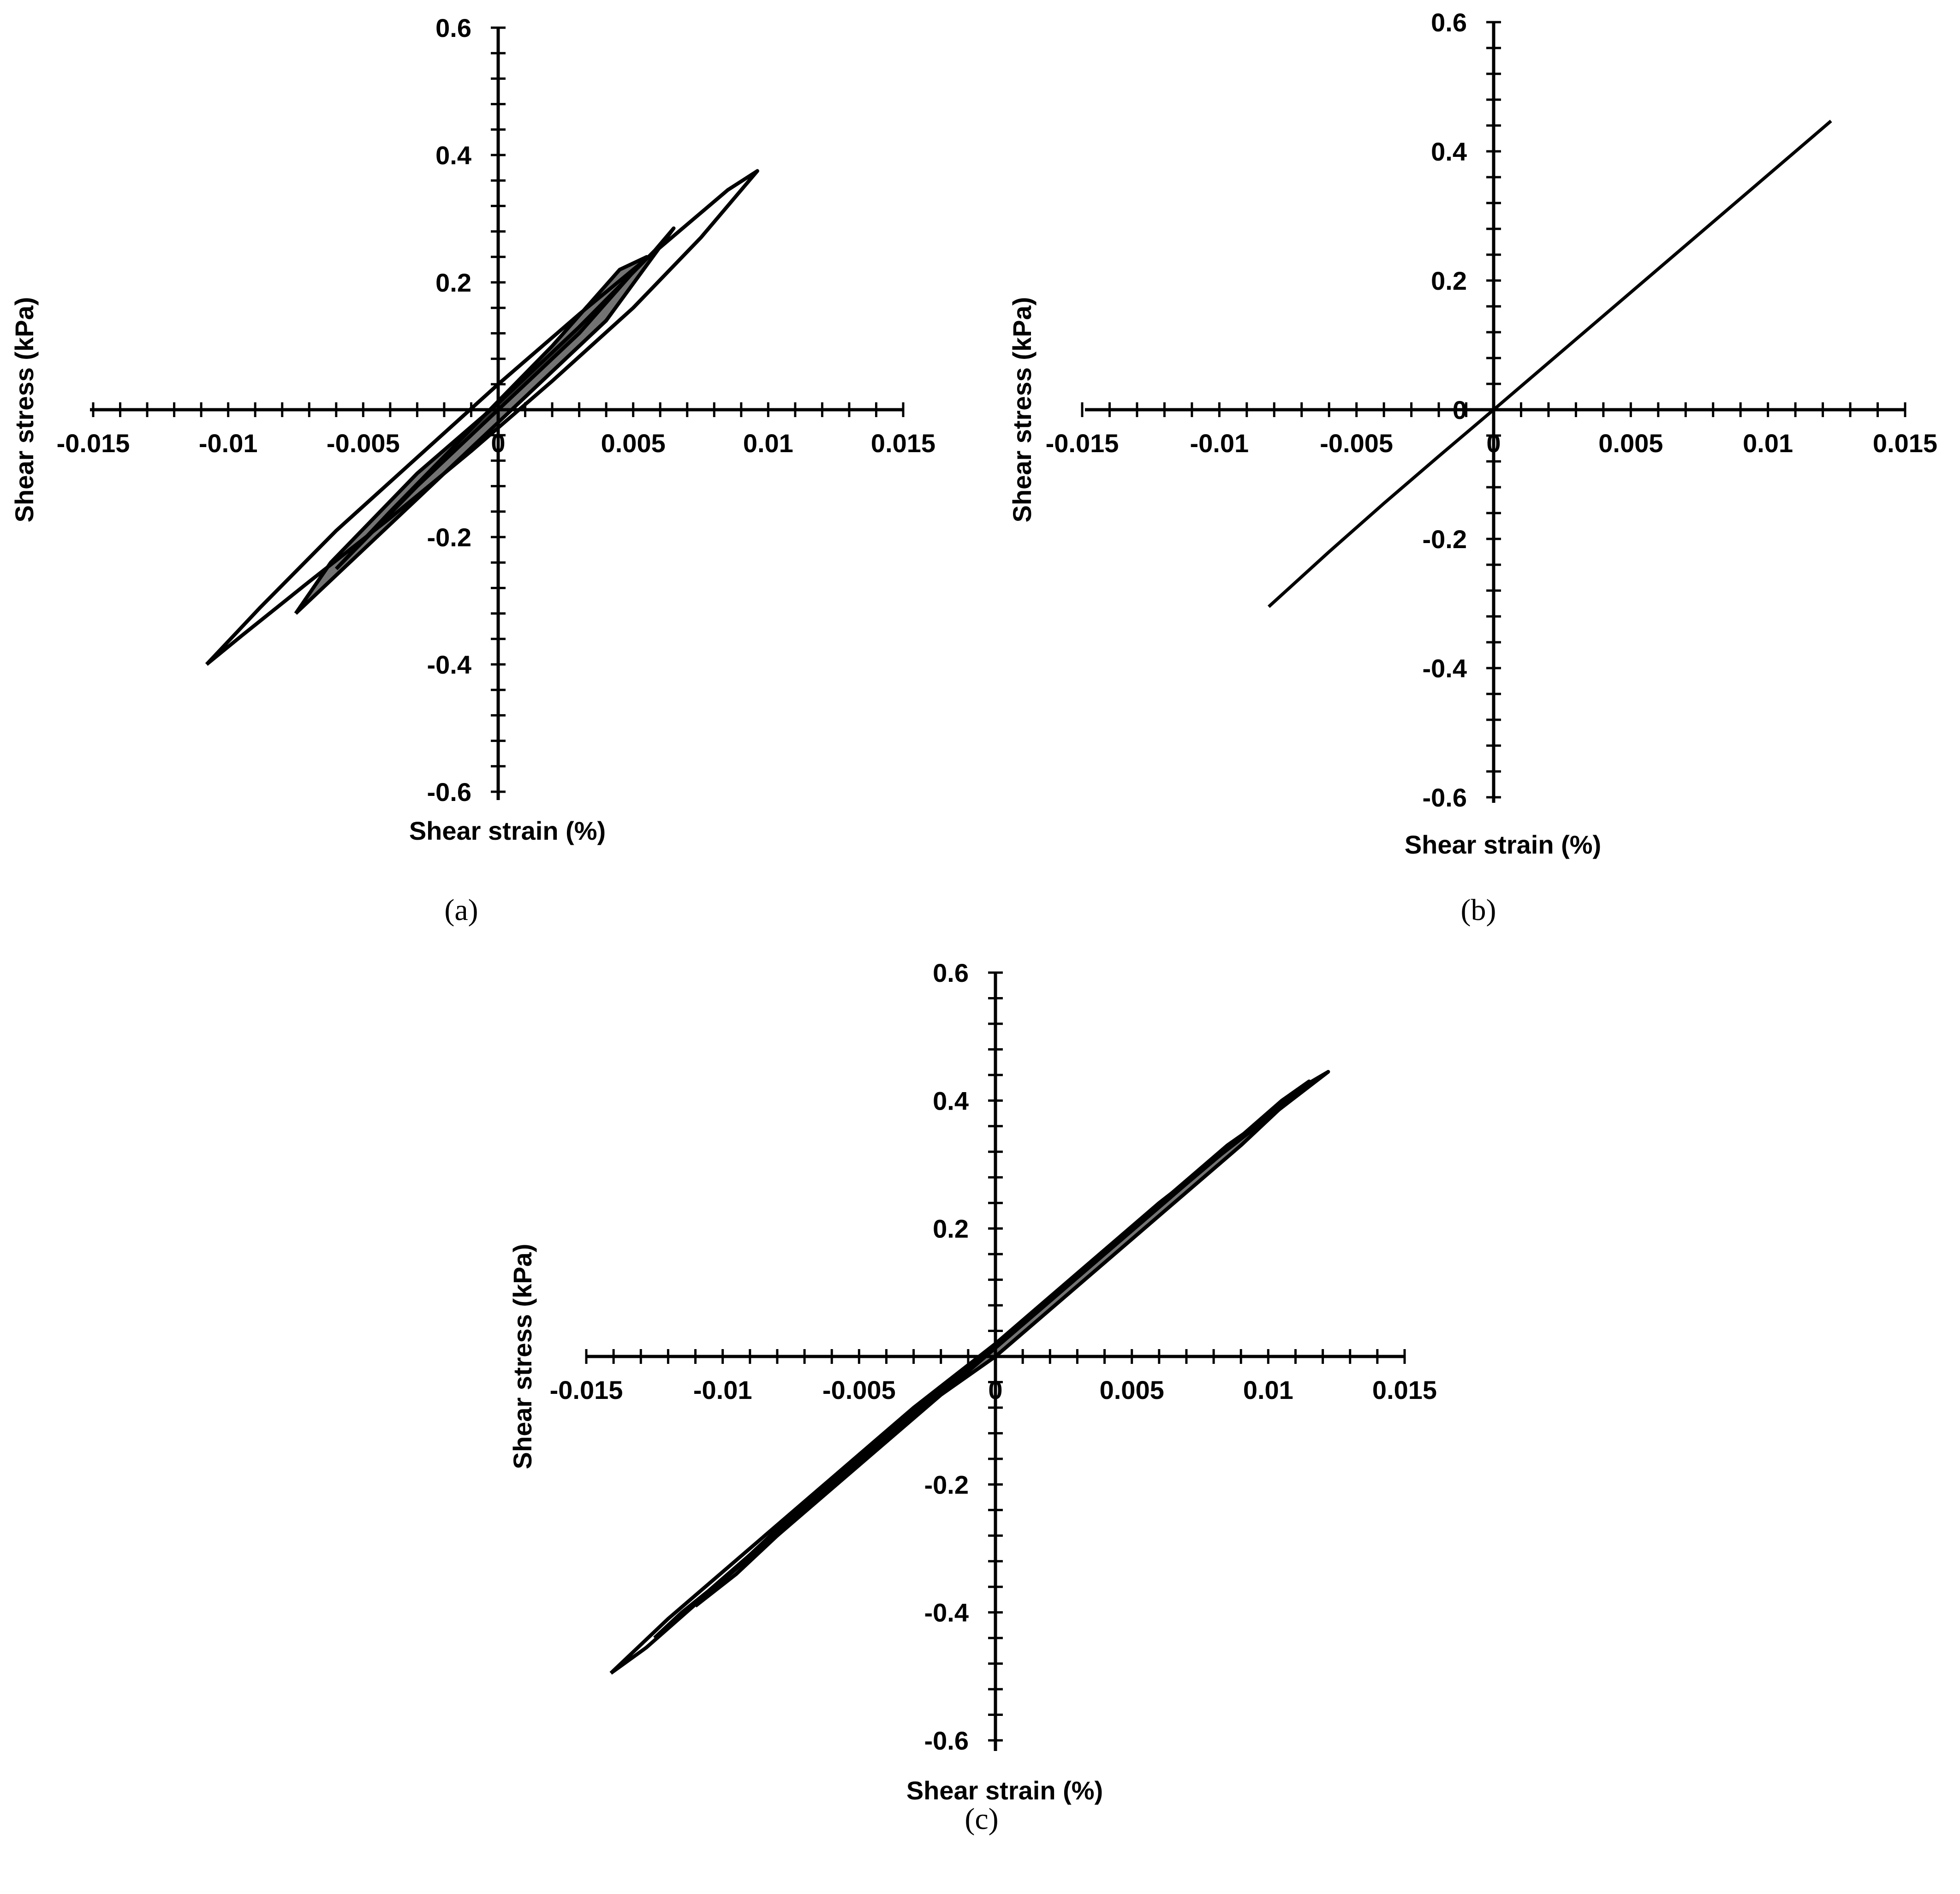 The image size is (1960, 1894). I want to click on caption-c: (c), so click(981, 1820).